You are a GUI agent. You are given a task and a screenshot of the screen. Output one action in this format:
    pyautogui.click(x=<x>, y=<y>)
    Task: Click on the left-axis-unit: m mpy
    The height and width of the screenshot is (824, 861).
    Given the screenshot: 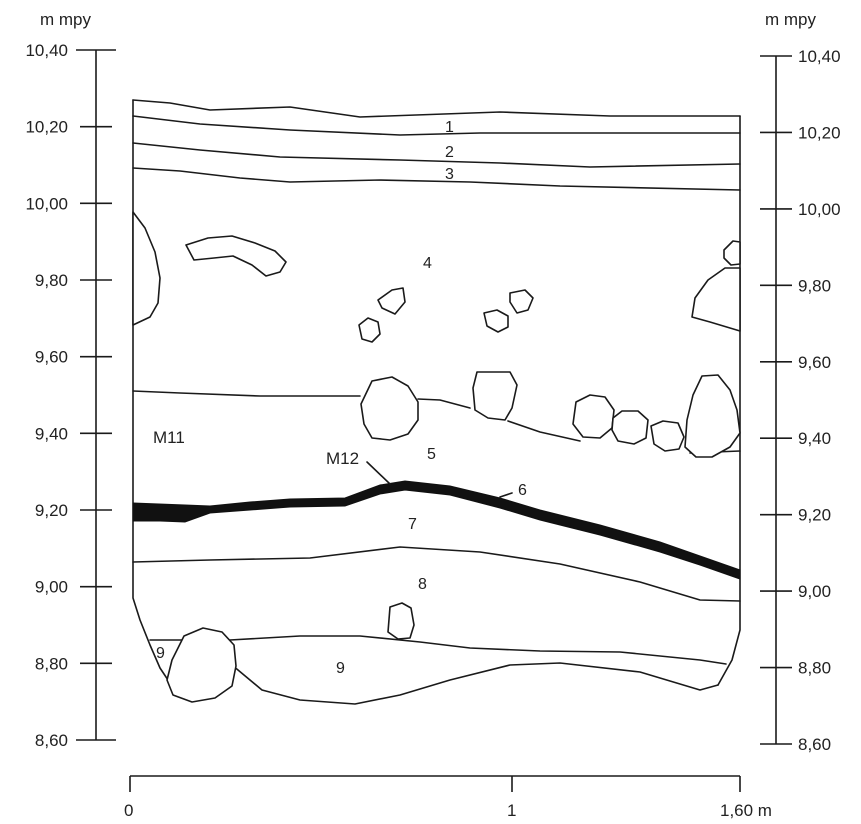 What is the action you would take?
    pyautogui.click(x=66, y=19)
    